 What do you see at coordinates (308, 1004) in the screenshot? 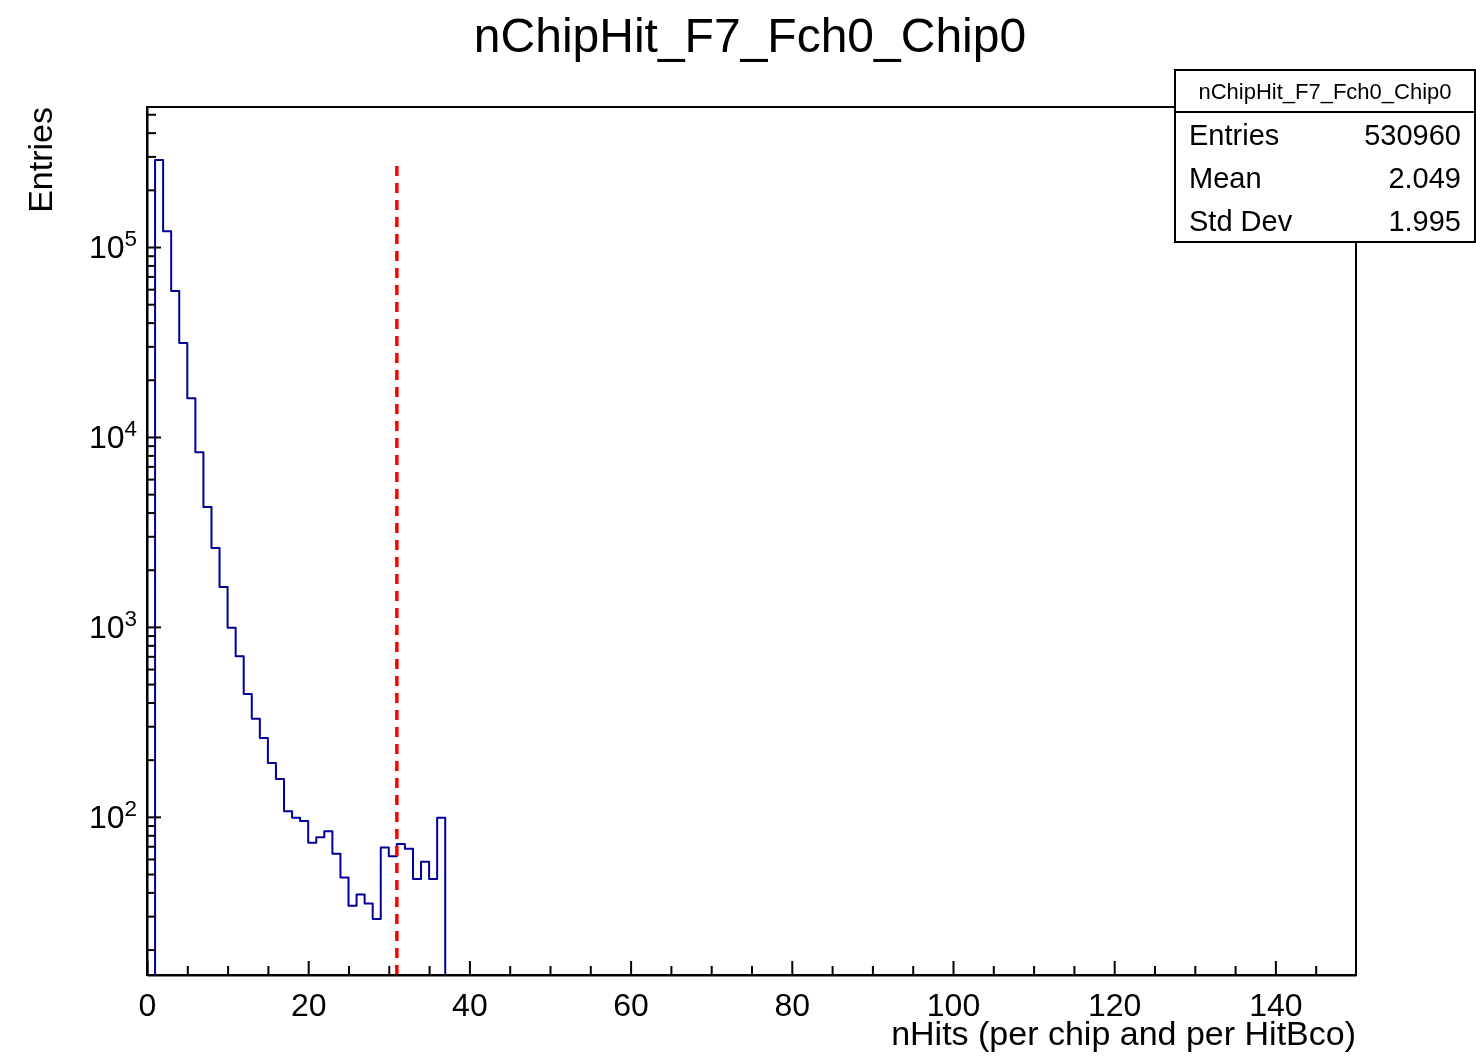
I see `x-tick-label: 20` at bounding box center [308, 1004].